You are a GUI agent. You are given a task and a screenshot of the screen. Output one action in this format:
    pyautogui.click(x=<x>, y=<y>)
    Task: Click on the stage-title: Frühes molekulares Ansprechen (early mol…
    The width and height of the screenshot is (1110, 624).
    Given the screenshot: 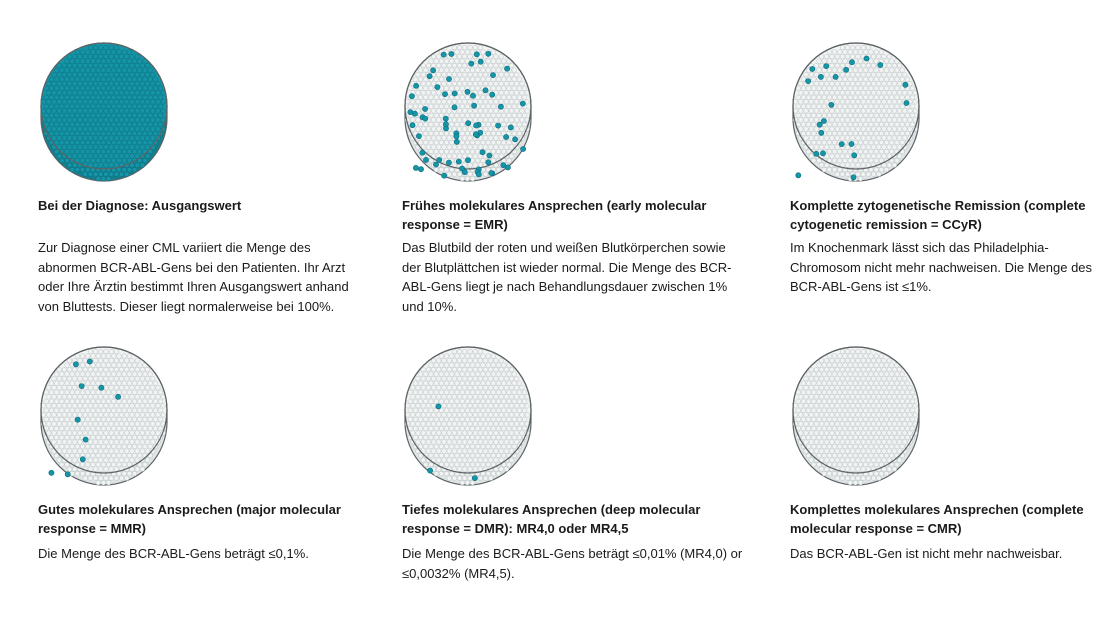 What is the action you would take?
    pyautogui.click(x=554, y=215)
    